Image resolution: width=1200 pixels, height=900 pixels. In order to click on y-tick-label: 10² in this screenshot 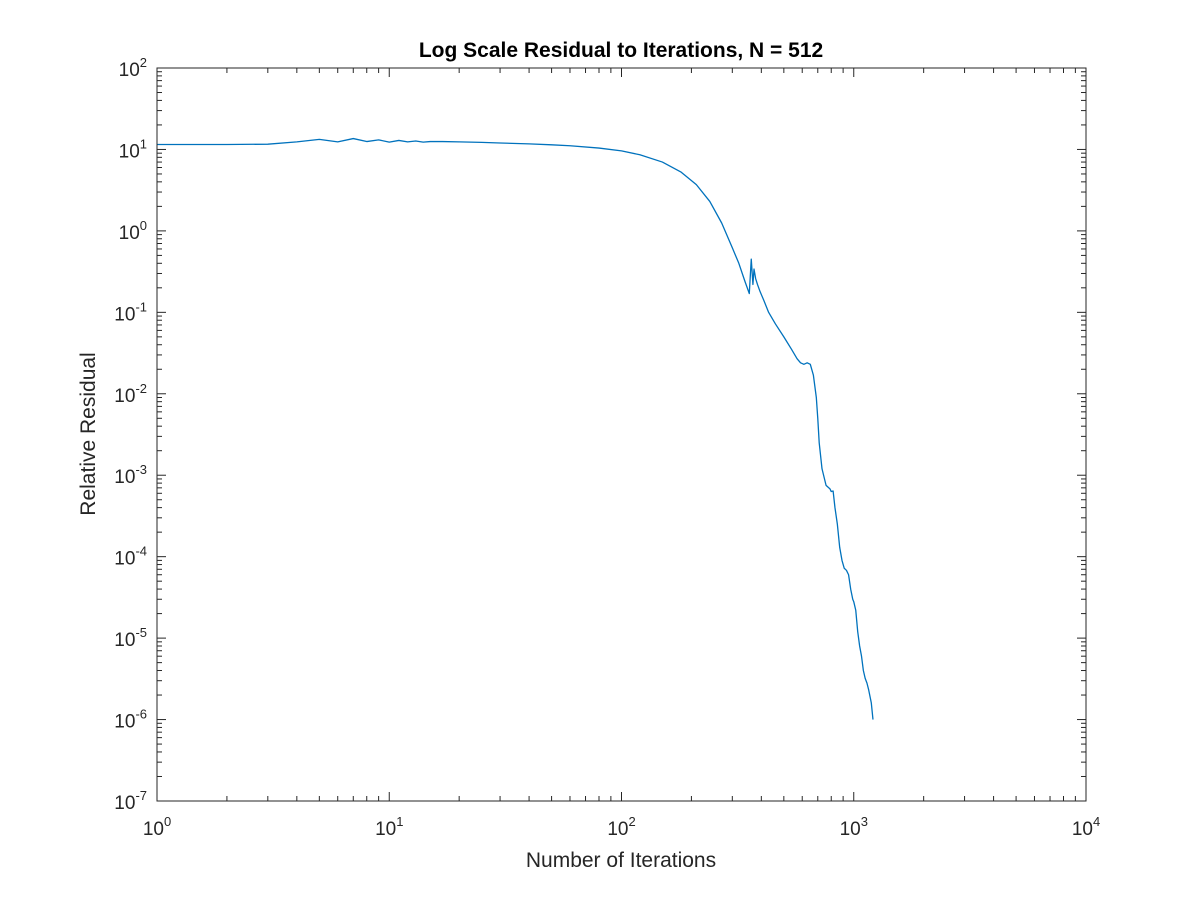, I will do `click(133, 68)`.